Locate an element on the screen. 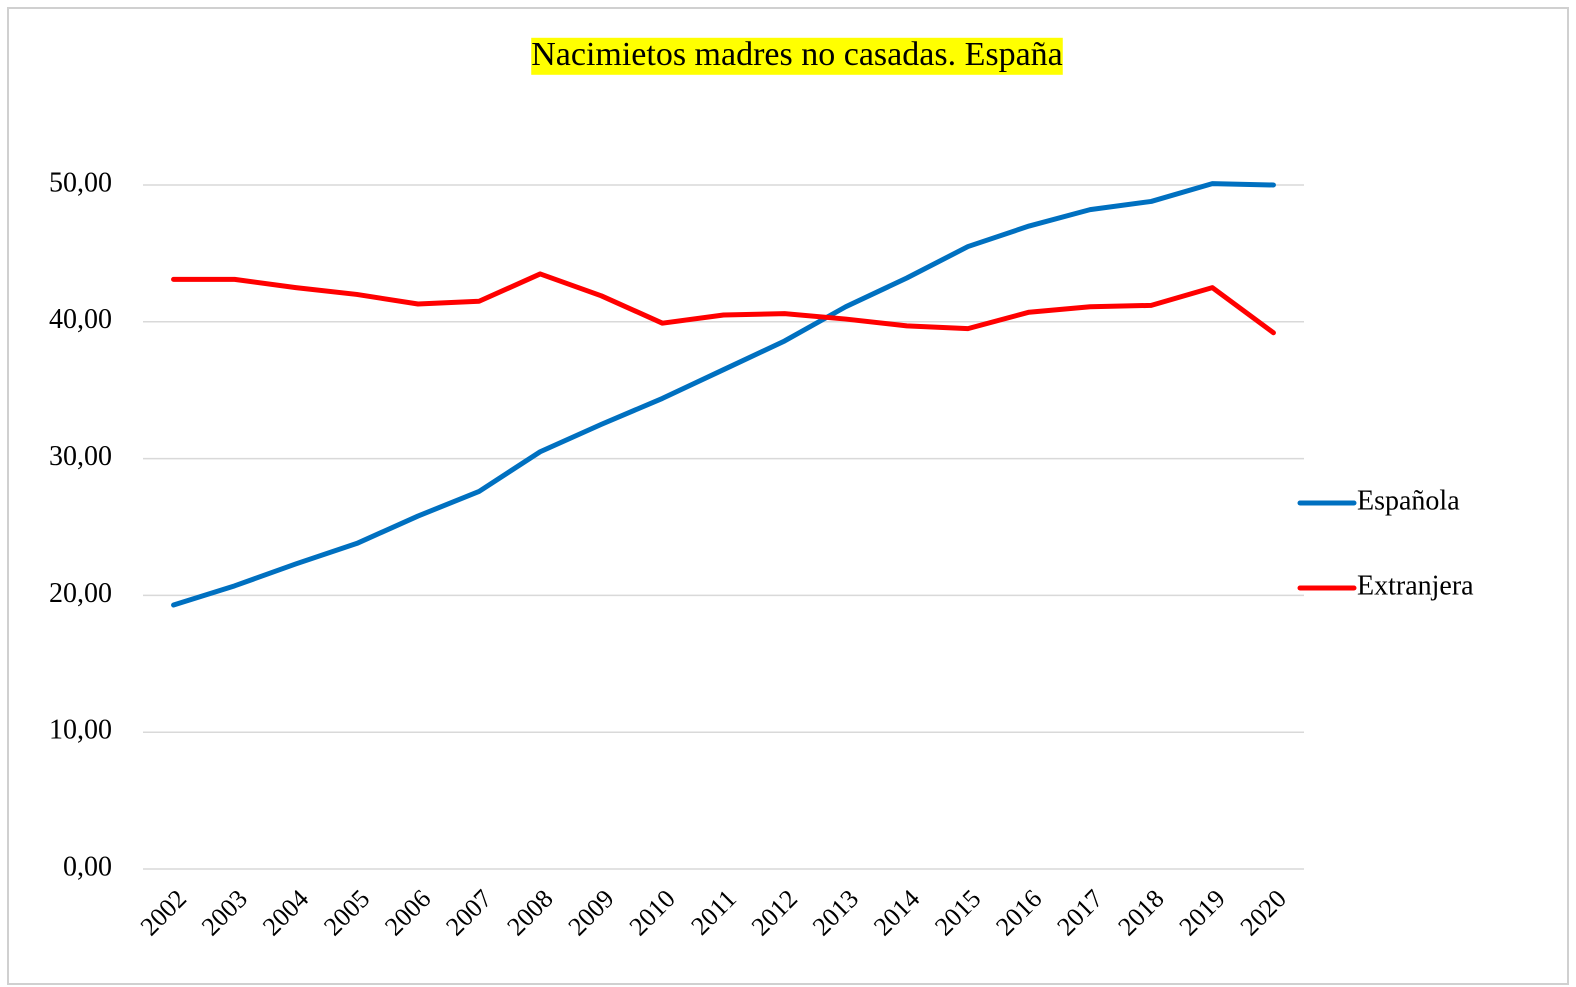  title-highlight is located at coordinates (797, 56).